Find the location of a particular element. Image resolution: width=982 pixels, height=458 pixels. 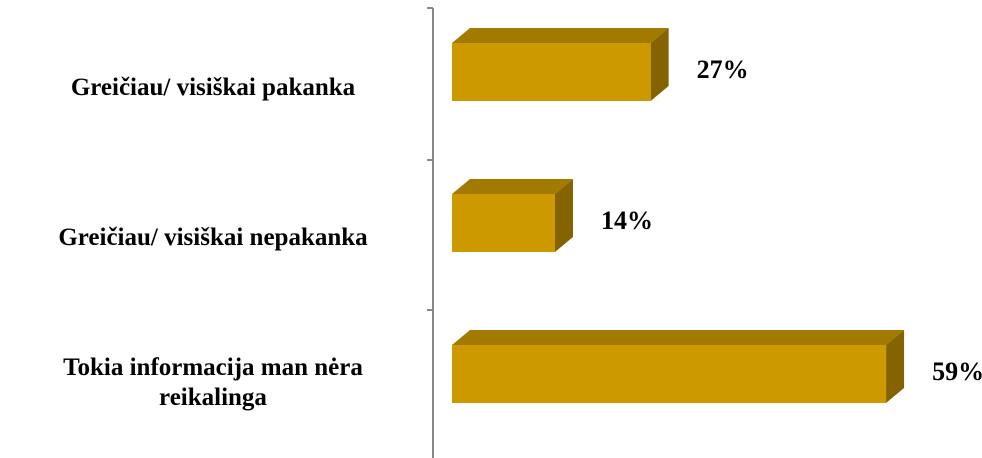

category-label: Greičiau/ visiškai nepakanka is located at coordinates (213, 237).